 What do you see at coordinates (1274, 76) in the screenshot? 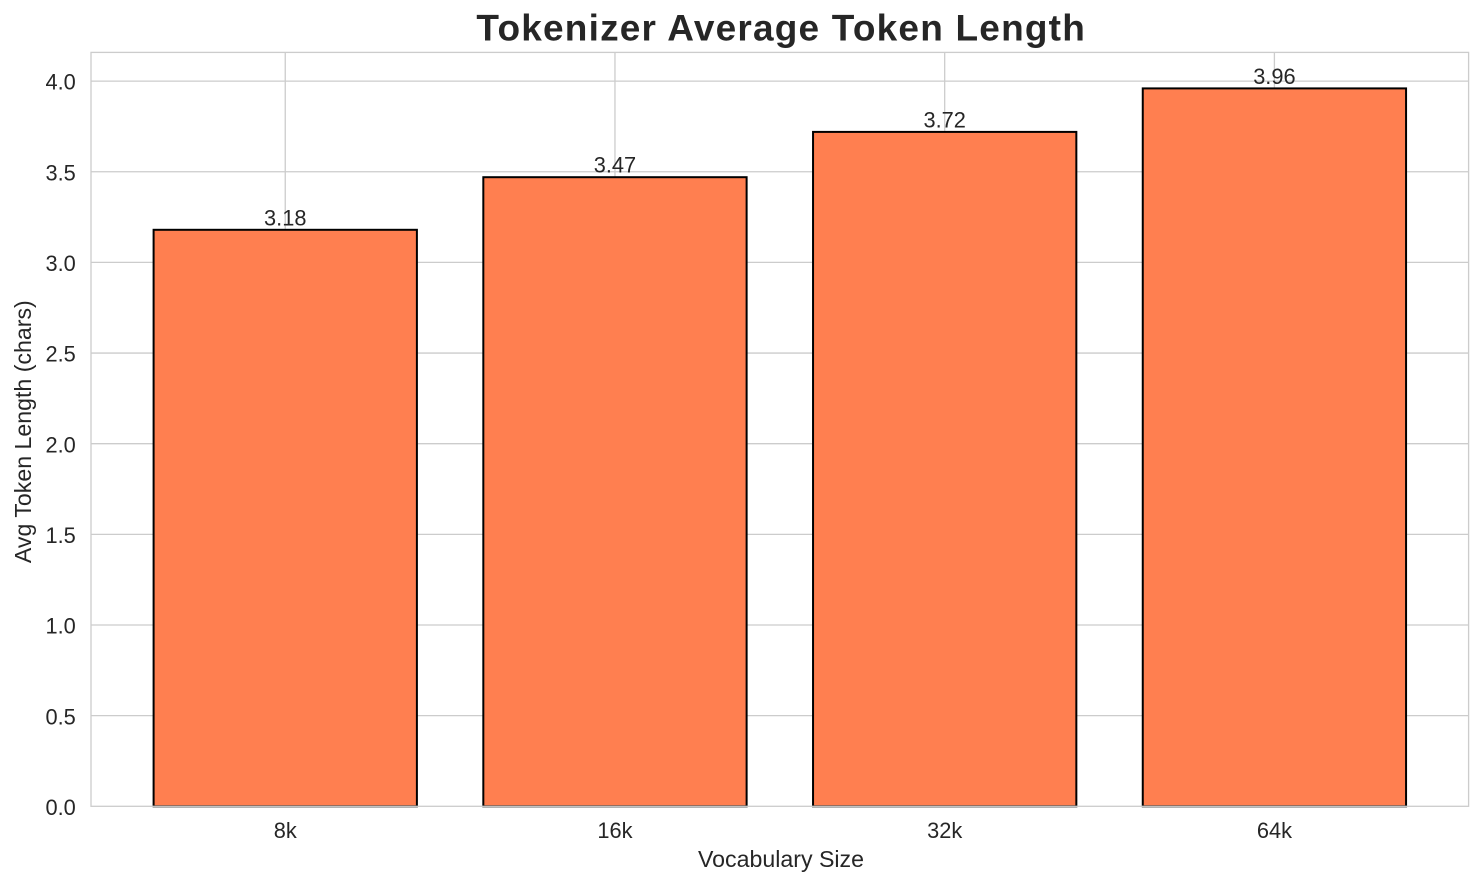
I see `svg-text: 3.96` at bounding box center [1274, 76].